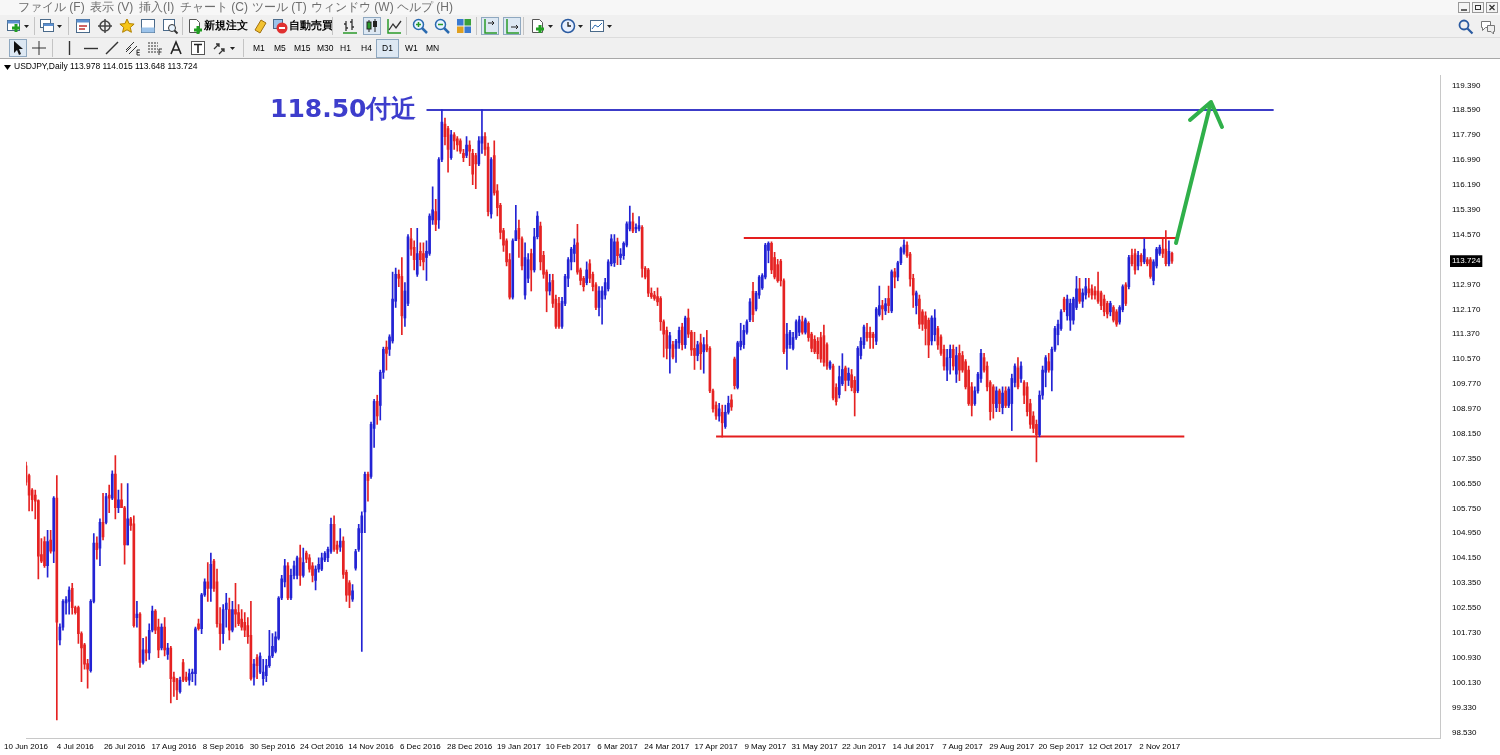  What do you see at coordinates (1160, 747) in the screenshot?
I see `x-tick-label: 2 Nov 2017` at bounding box center [1160, 747].